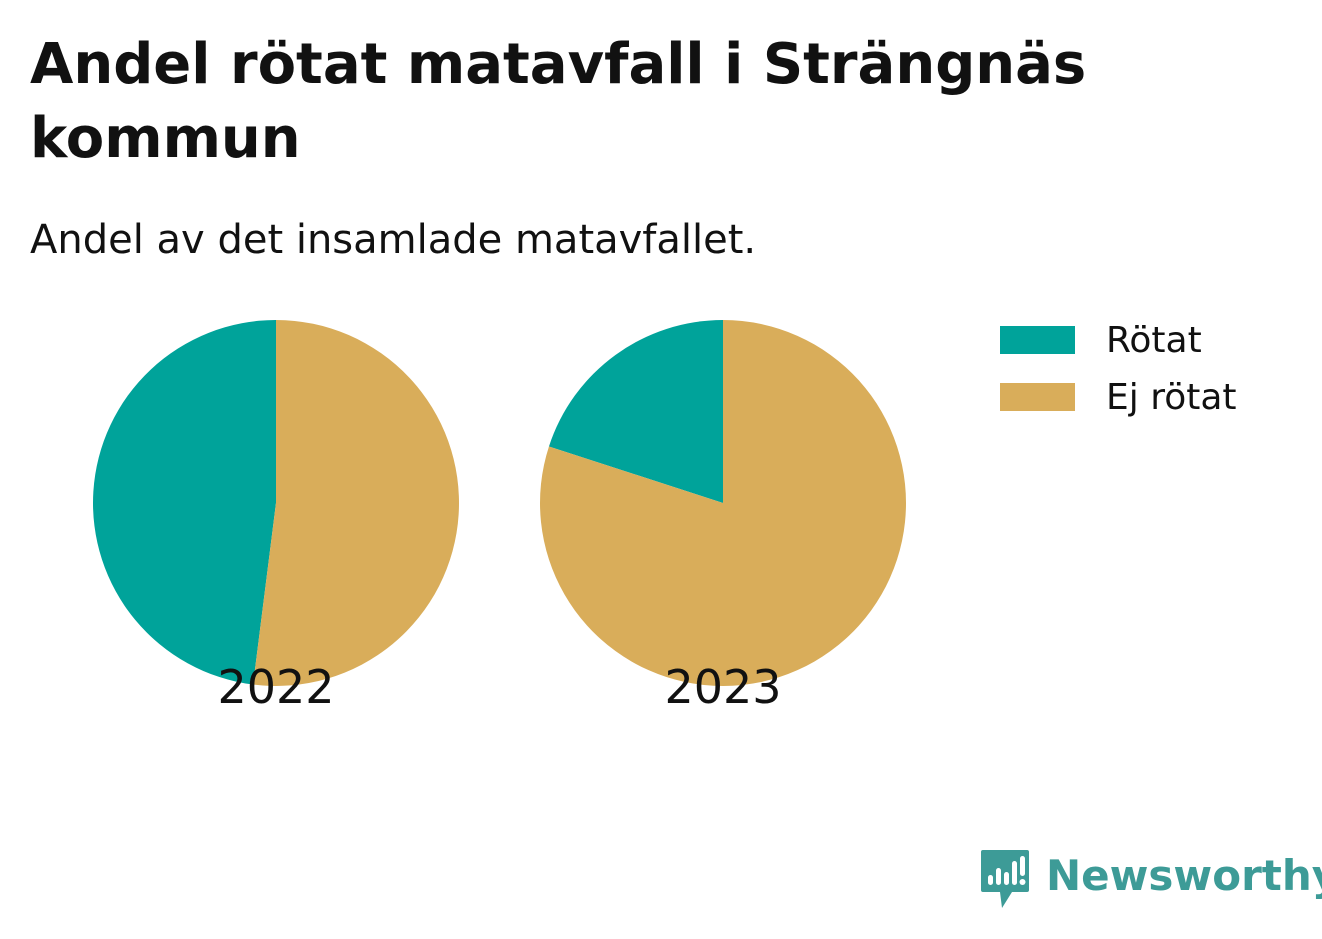 The height and width of the screenshot is (939, 1322). I want to click on legend-swatch-ej-rotat, so click(1037, 397).